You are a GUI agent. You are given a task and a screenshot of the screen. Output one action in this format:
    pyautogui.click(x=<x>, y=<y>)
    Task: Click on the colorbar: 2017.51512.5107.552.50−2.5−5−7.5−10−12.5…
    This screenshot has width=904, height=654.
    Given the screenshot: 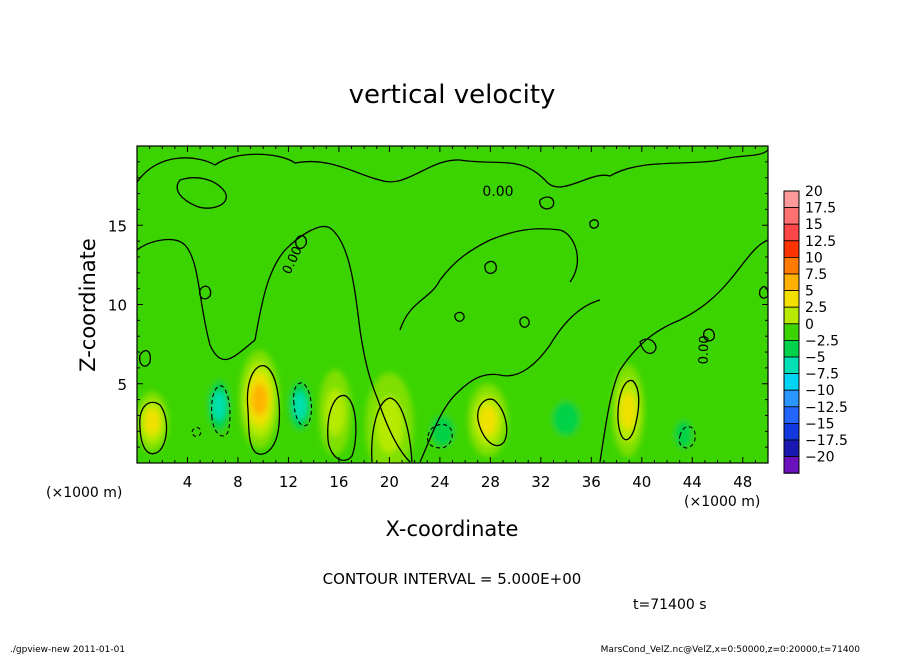 What is the action you would take?
    pyautogui.click(x=815, y=329)
    